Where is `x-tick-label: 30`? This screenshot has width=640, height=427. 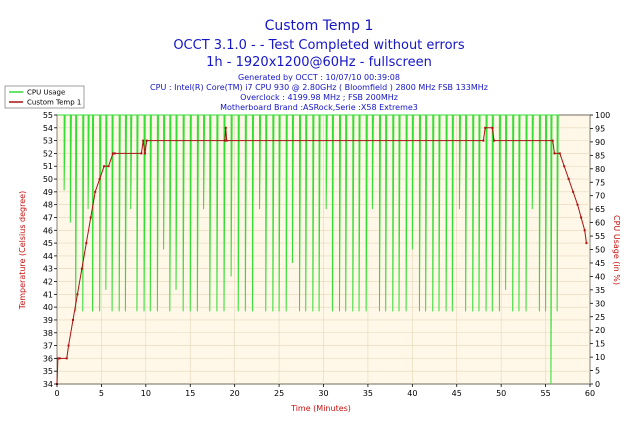
x-tick-label: 30 is located at coordinates (323, 393).